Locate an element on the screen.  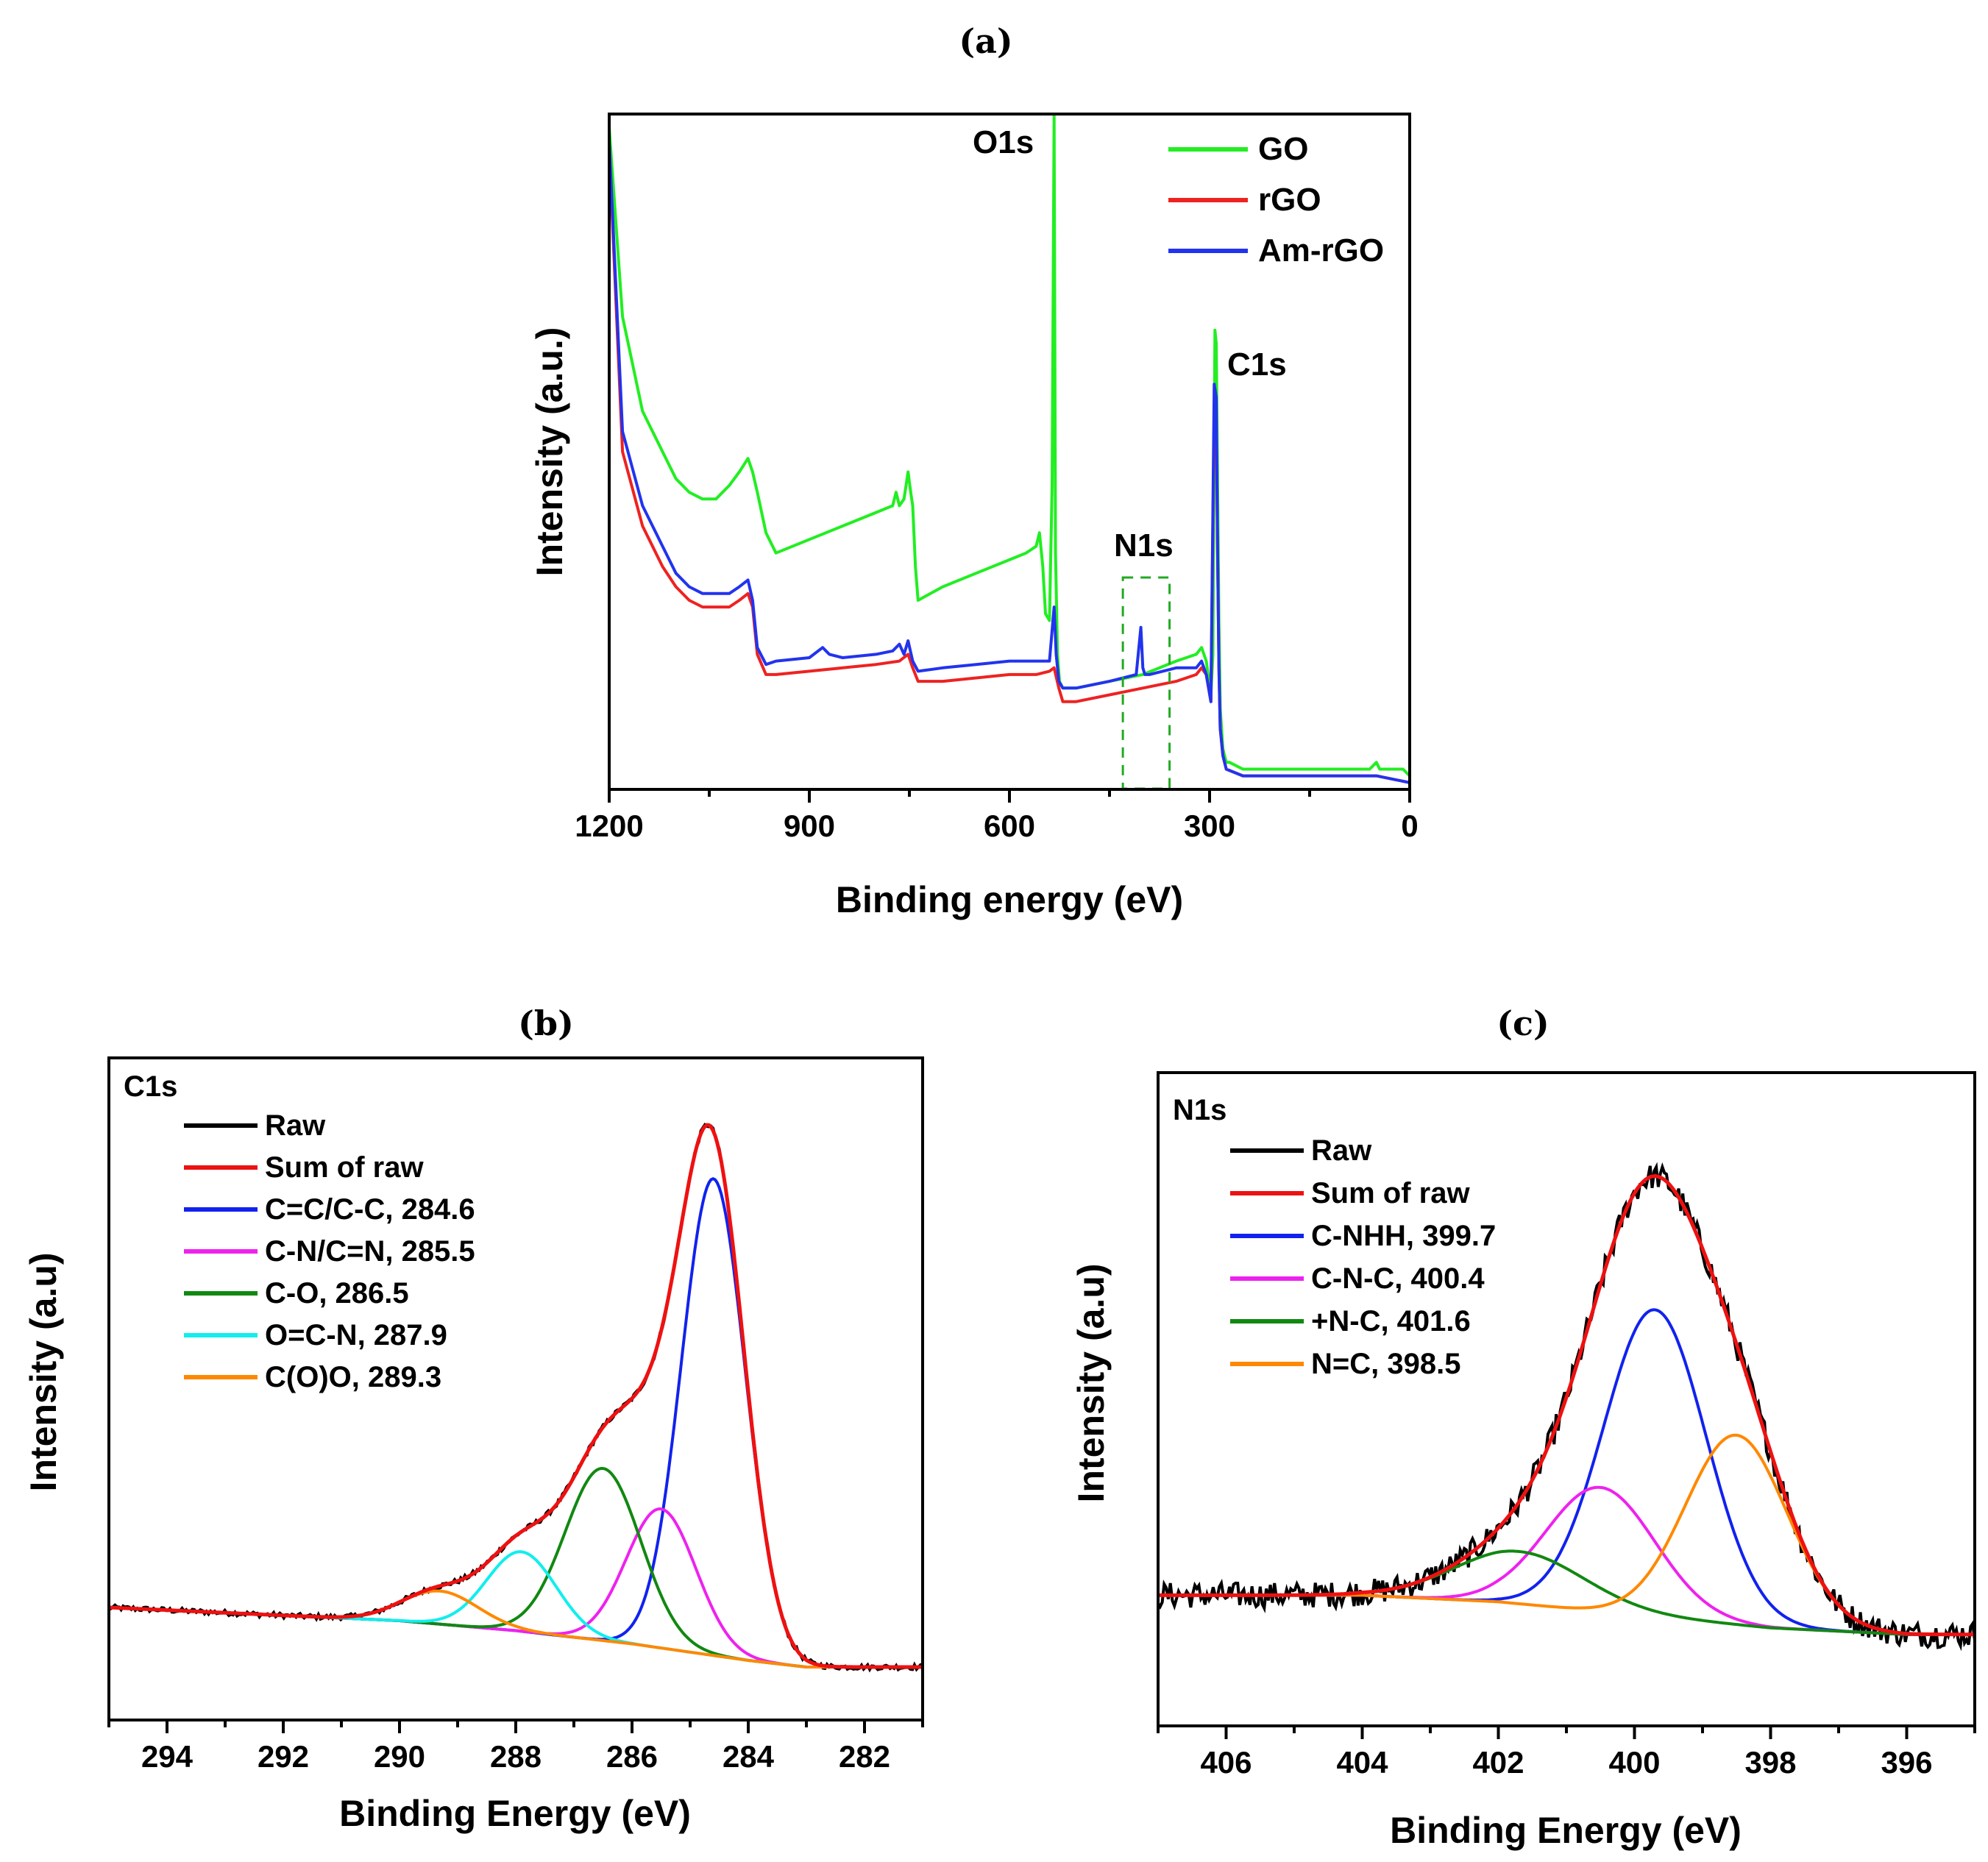
panel-a-y-axis-title: Intensity (a.u.) is located at coordinates (549, 452).